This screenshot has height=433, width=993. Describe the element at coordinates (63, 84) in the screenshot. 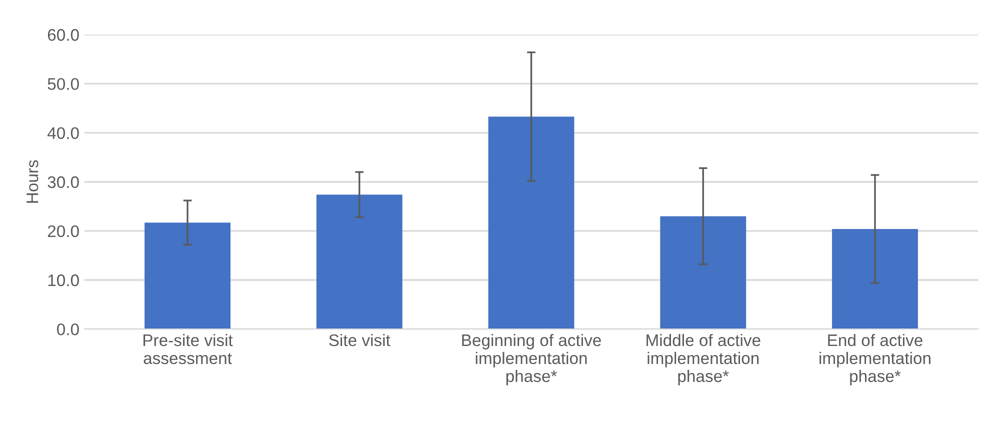

I see `y-tick-label: 50.0` at that location.